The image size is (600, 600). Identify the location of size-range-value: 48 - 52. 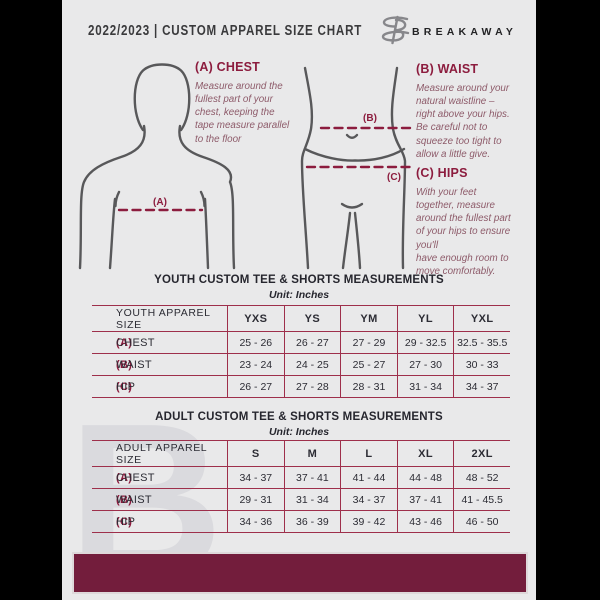
(481, 477).